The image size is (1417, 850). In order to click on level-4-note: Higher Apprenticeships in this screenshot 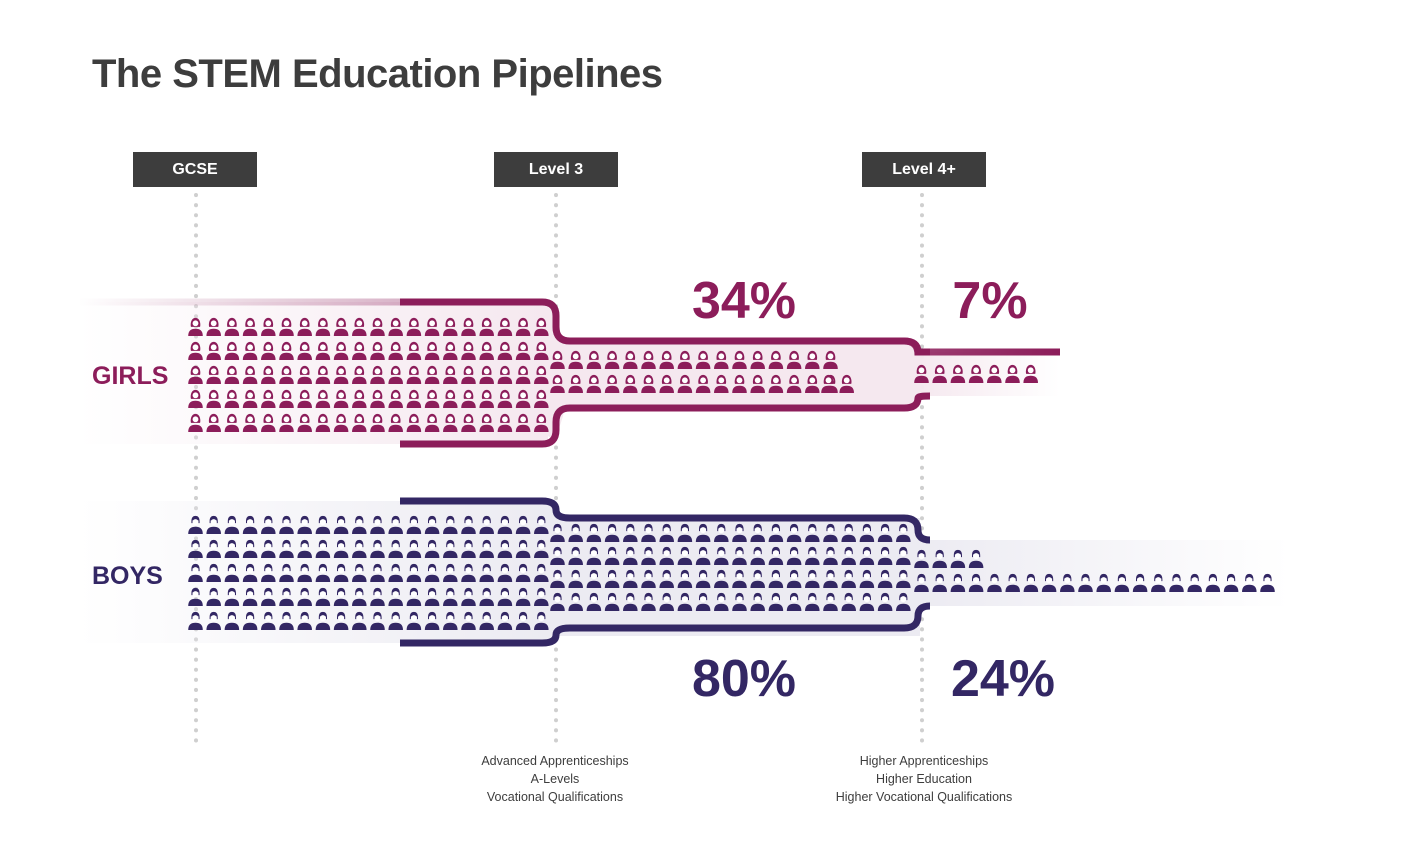, I will do `click(924, 761)`.